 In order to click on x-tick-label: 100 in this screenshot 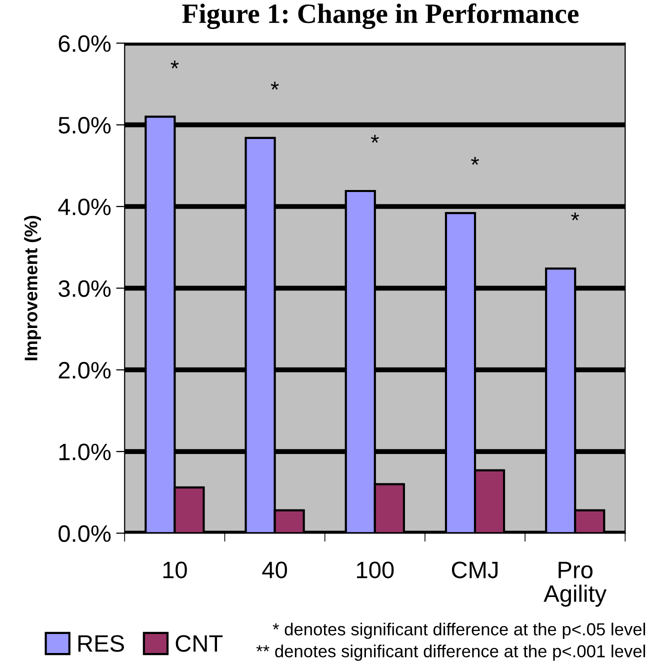, I will do `click(375, 570)`.